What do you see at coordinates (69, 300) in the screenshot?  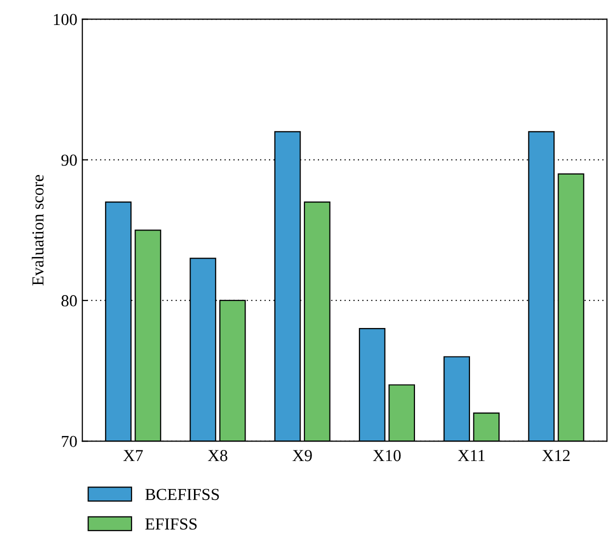 I see `y-tick-label: 80` at bounding box center [69, 300].